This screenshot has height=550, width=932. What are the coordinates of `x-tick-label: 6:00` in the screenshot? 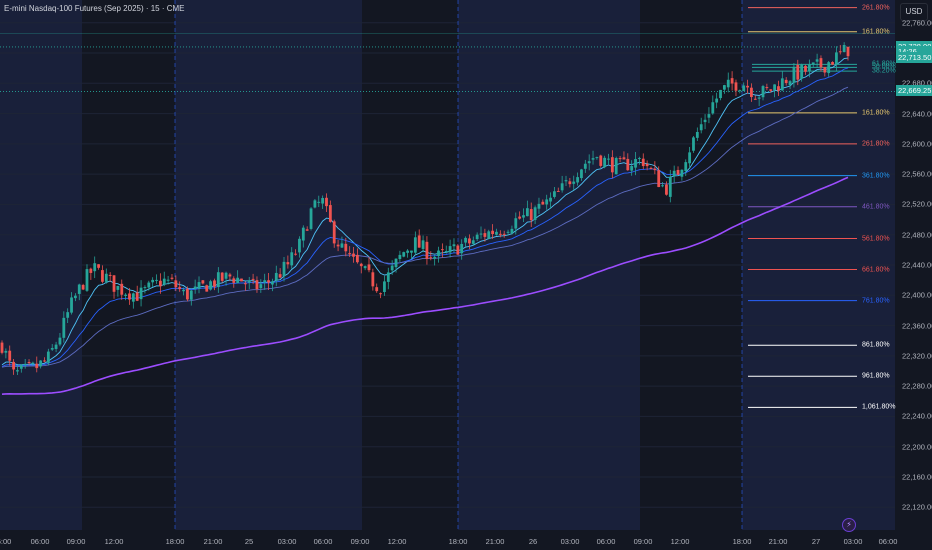 It's located at (6, 541).